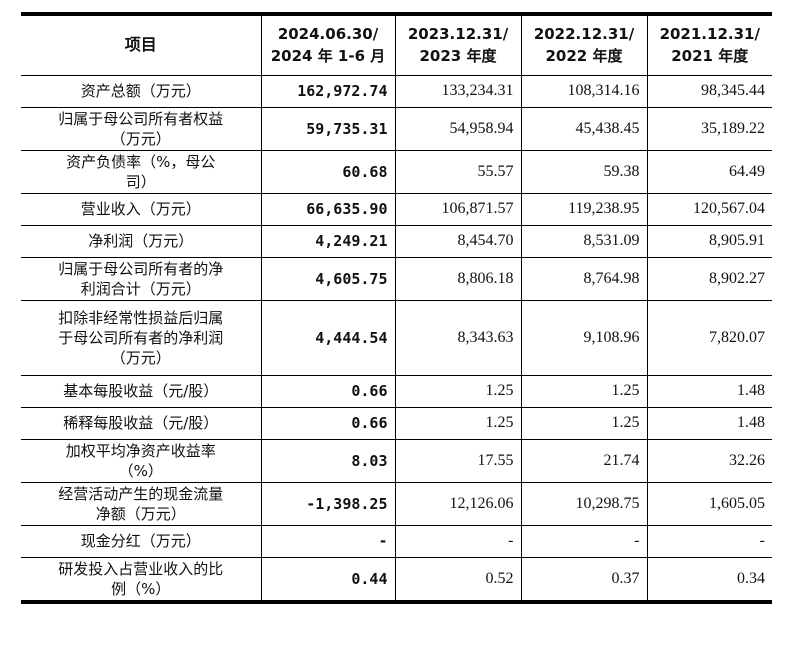  Describe the element at coordinates (584, 91) in the screenshot. I see `value-cell: 108,314.16` at that location.